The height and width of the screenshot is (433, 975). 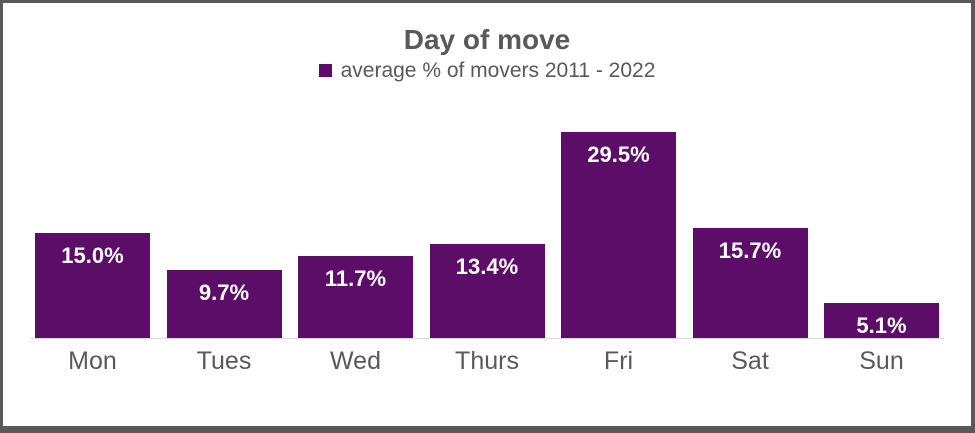 I want to click on x-axis-labels: Mon Tues Wed Thurs Fri Sat Sun, so click(x=487, y=362).